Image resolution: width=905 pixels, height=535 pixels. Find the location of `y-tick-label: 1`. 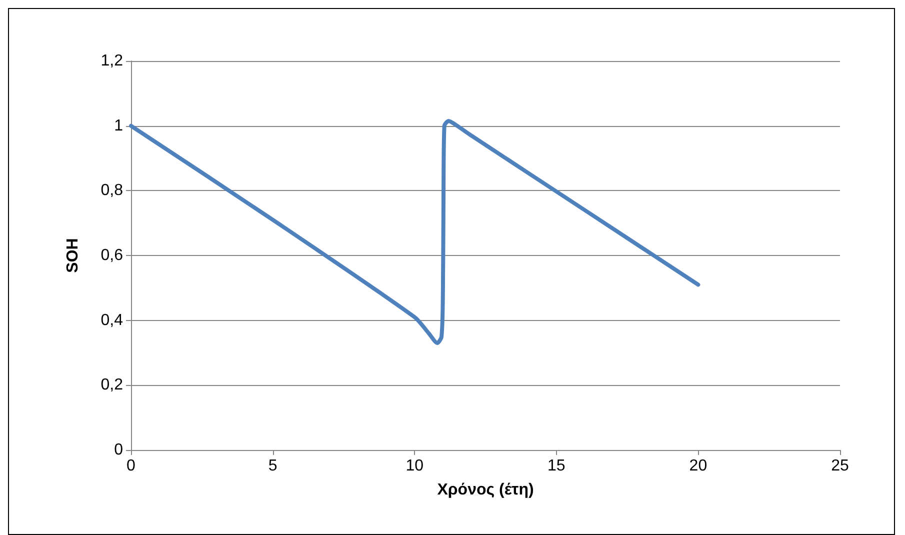

y-tick-label: 1 is located at coordinates (119, 125).